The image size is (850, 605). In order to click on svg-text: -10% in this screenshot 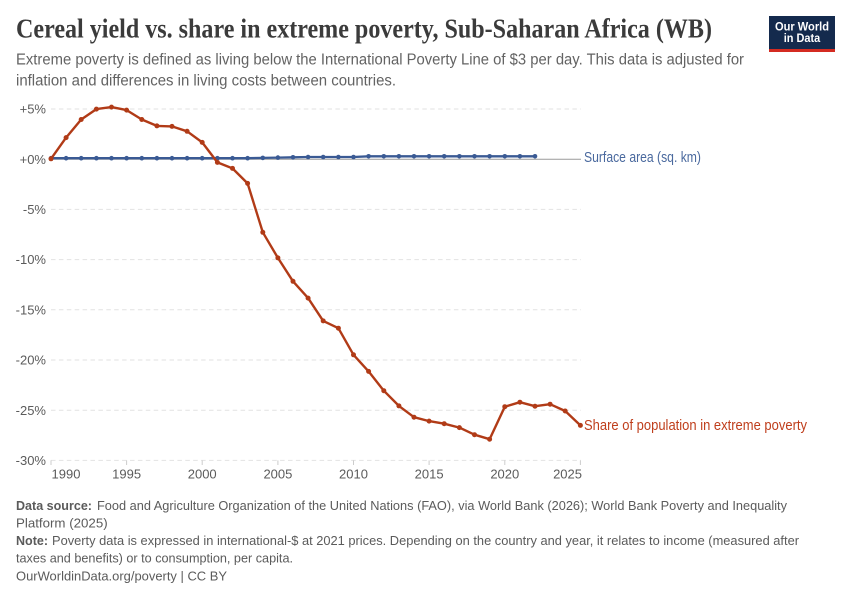, I will do `click(31, 259)`.